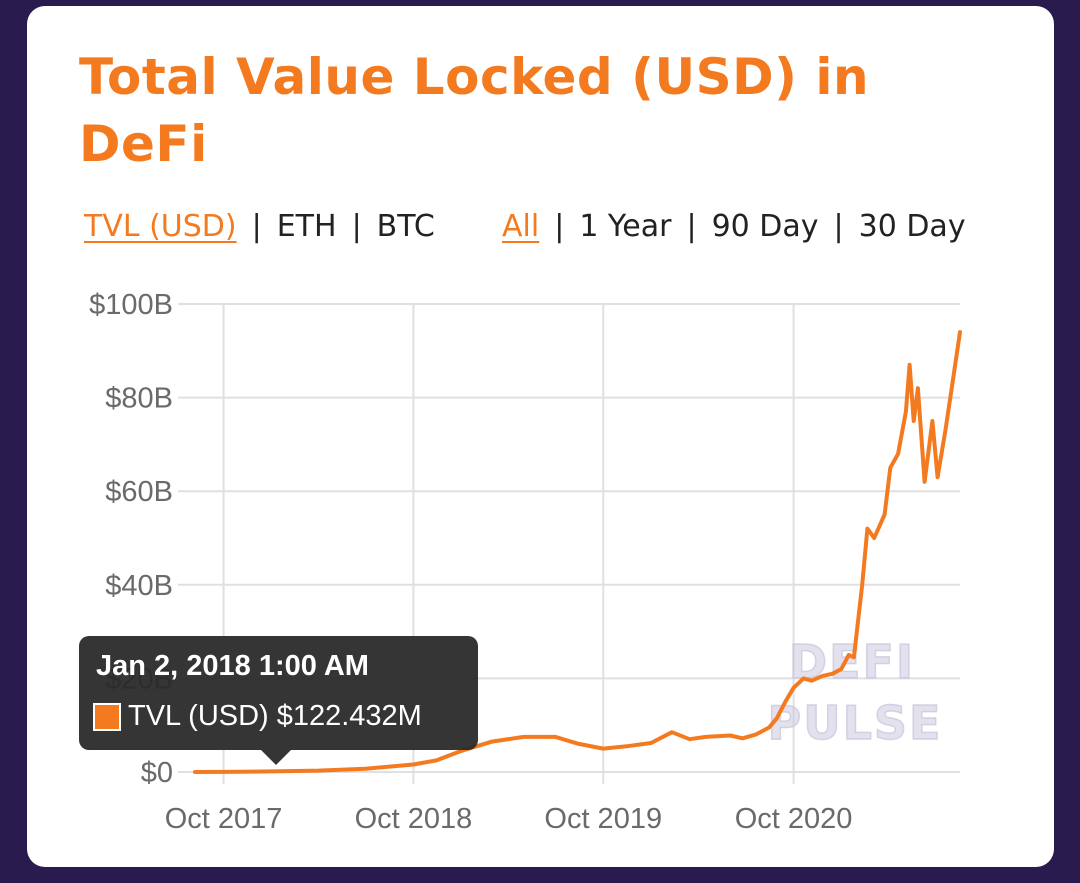 This screenshot has width=1080, height=883. Describe the element at coordinates (306, 226) in the screenshot. I see `tab-eth: ETH` at that location.